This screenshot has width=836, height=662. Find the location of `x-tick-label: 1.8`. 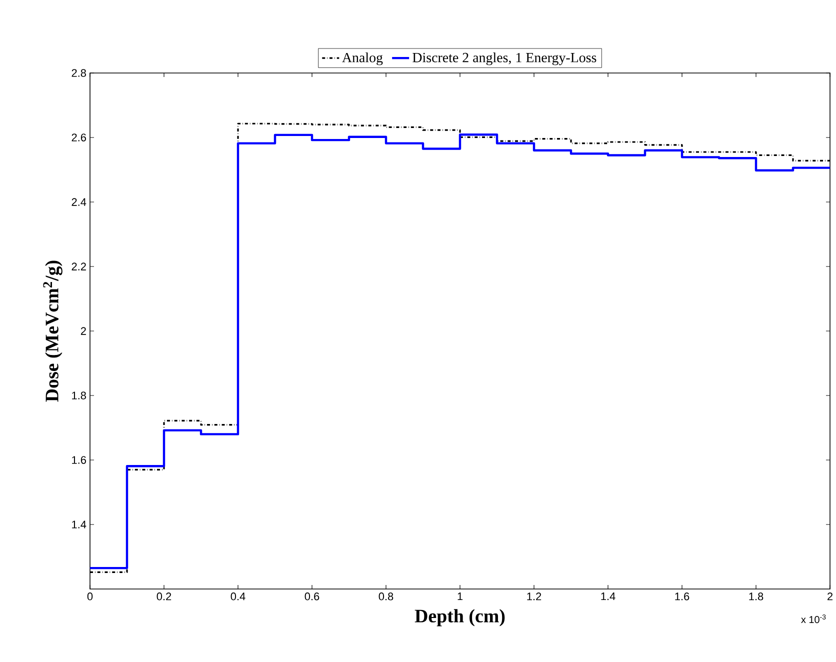

x-tick-label: 1.8 is located at coordinates (756, 596).